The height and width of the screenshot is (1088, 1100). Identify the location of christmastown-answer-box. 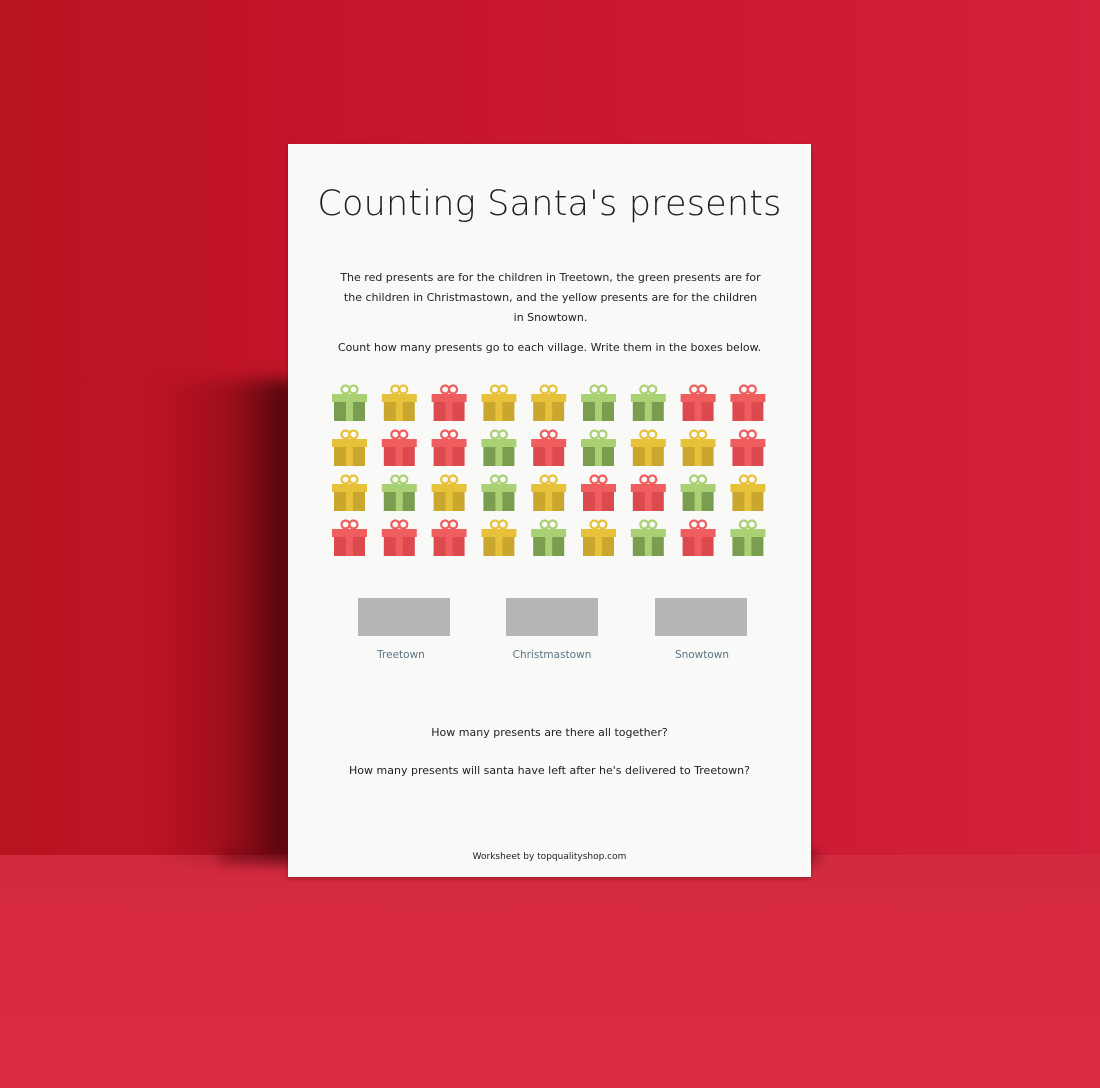
(552, 617).